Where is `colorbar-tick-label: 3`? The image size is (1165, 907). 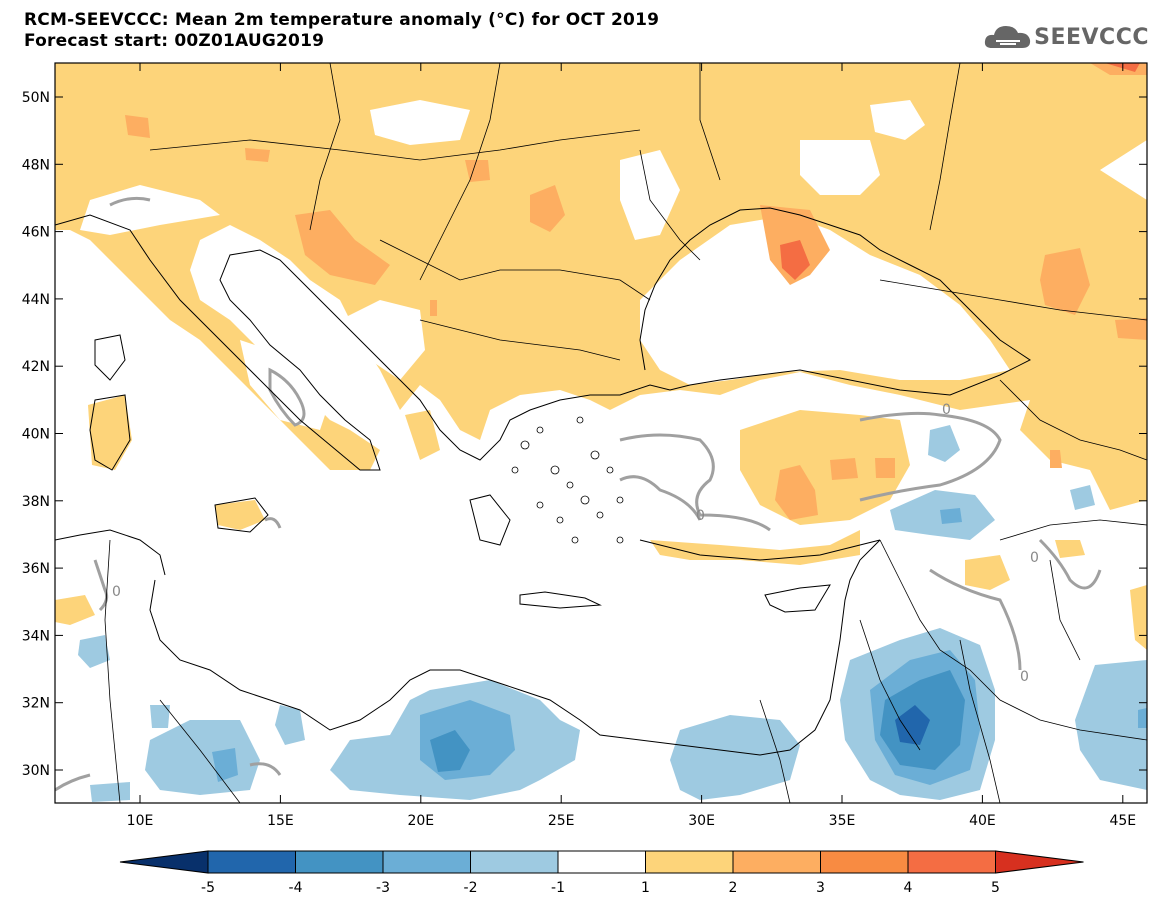
colorbar-tick-label: 3 is located at coordinates (820, 888).